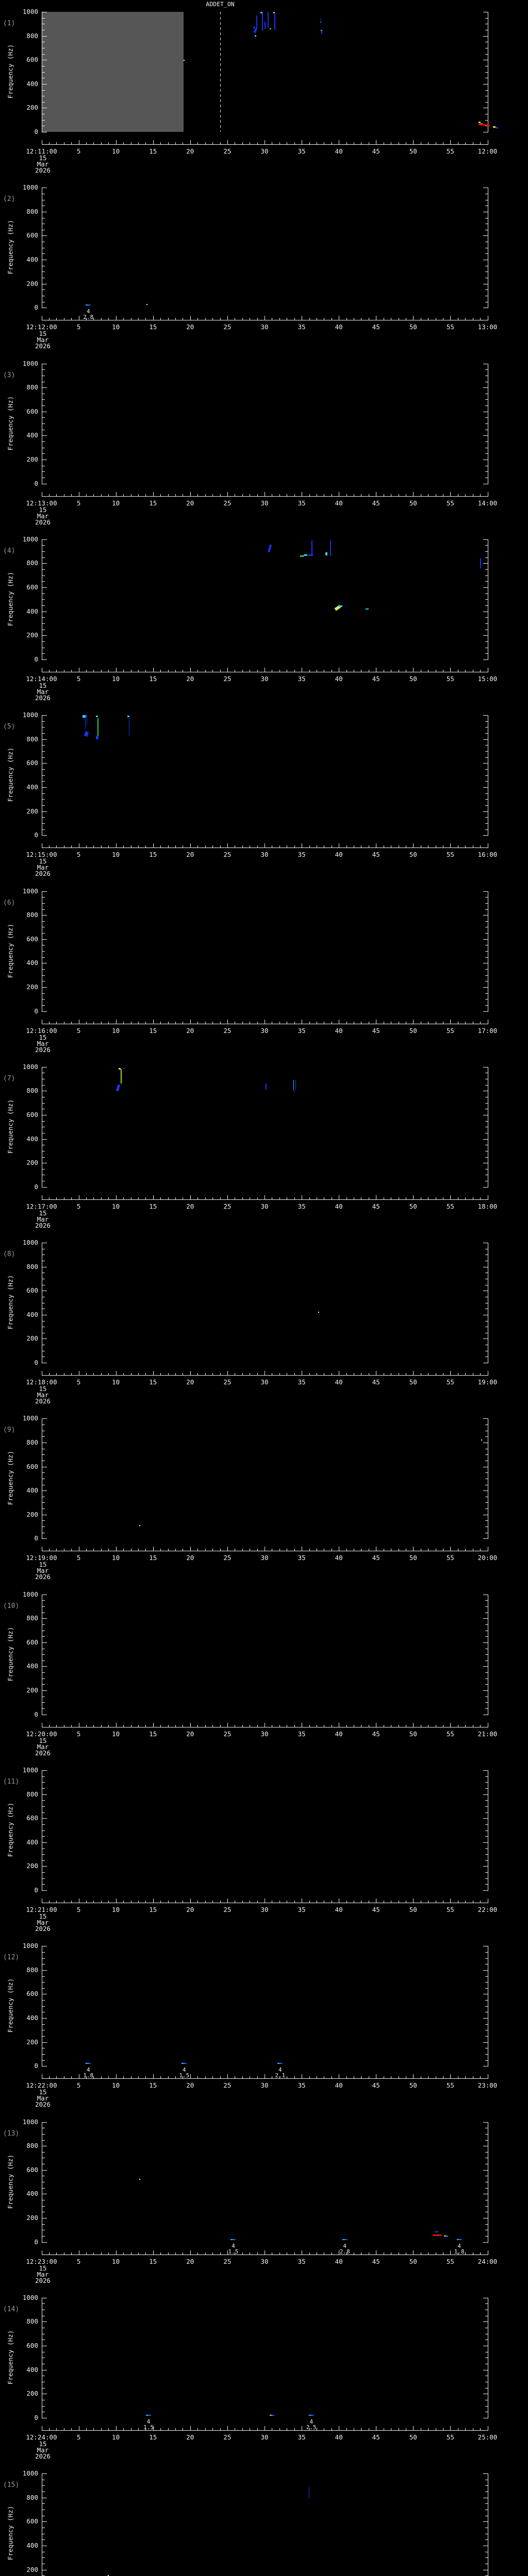 This screenshot has height=2576, width=528. What do you see at coordinates (43, 170) in the screenshot?
I see `date-label-line: 2026` at bounding box center [43, 170].